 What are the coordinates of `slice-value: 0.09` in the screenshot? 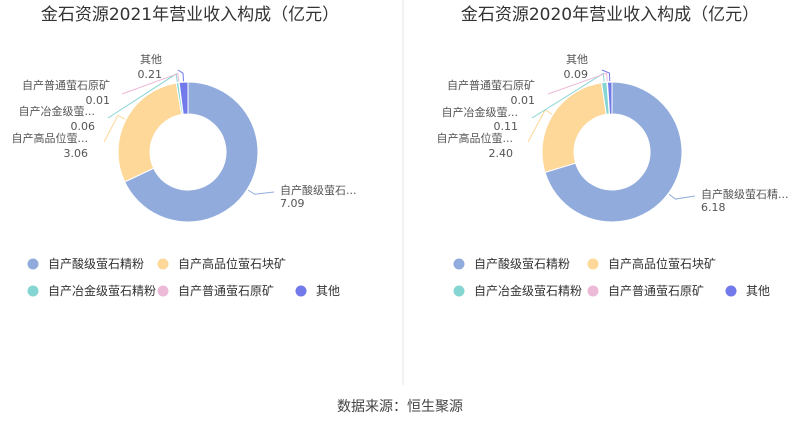 It's located at (576, 74).